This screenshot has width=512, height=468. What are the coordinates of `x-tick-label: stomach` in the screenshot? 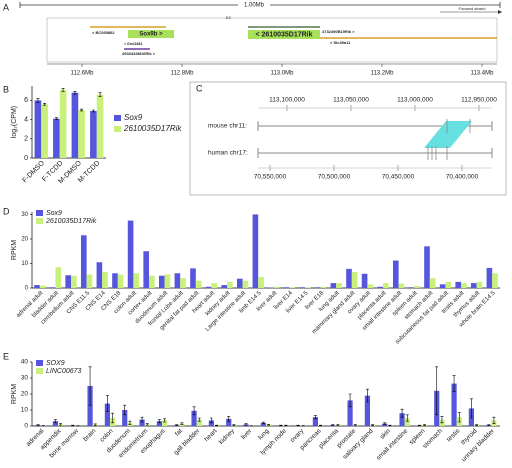 It's located at (433, 438).